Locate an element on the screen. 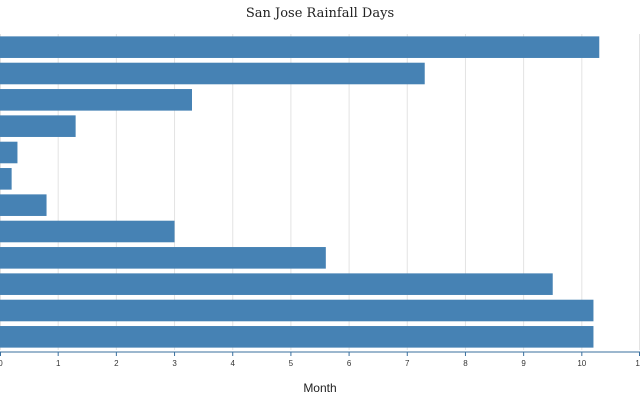  chart-title: San Jose Rainfall Days is located at coordinates (320, 13).